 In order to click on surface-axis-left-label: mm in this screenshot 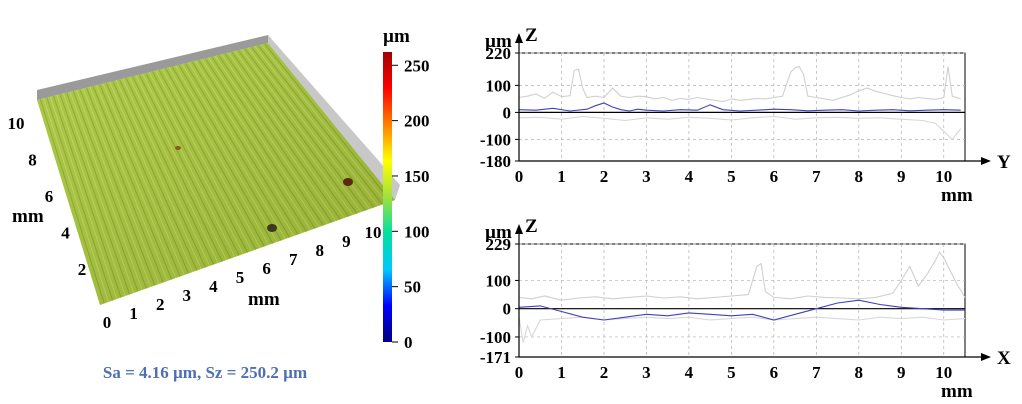, I will do `click(28, 216)`.